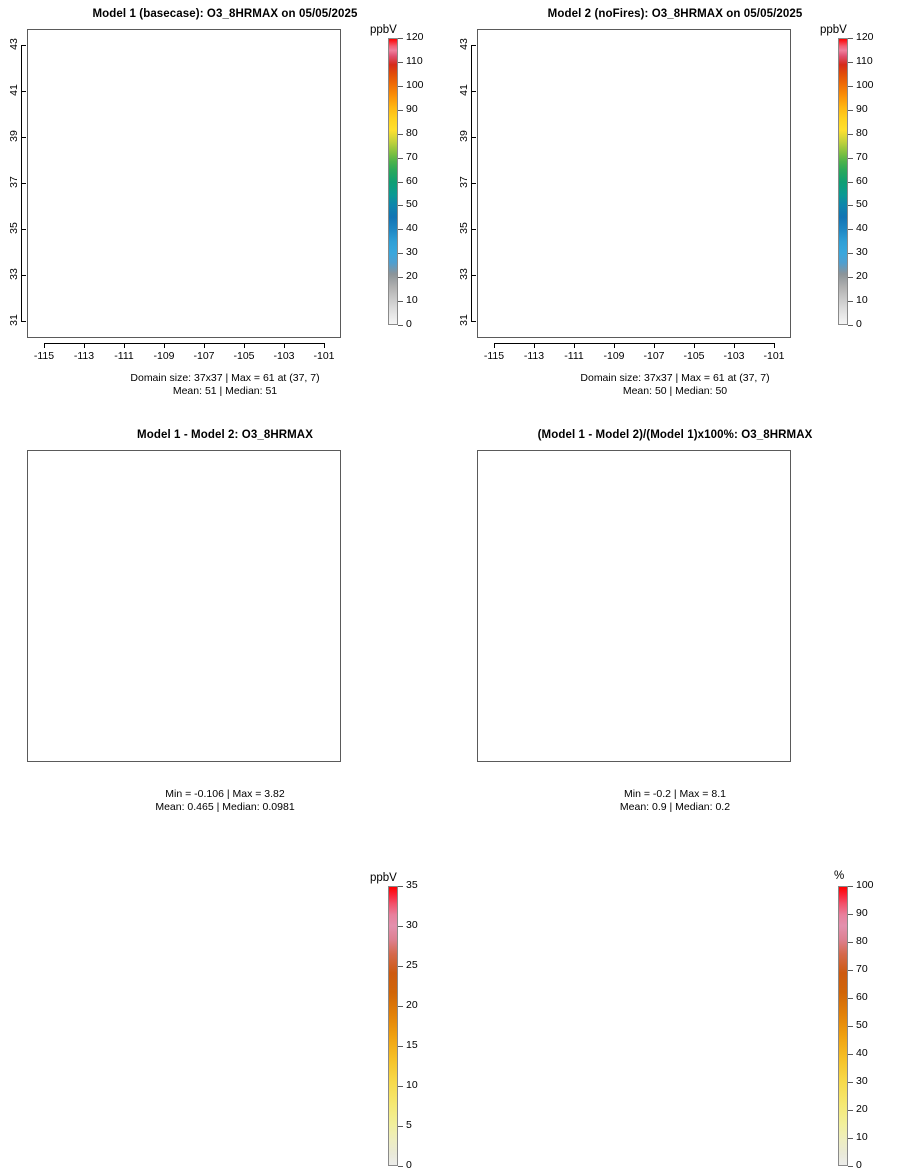 The width and height of the screenshot is (900, 1171). I want to click on x-axis-label: -115, so click(44, 356).